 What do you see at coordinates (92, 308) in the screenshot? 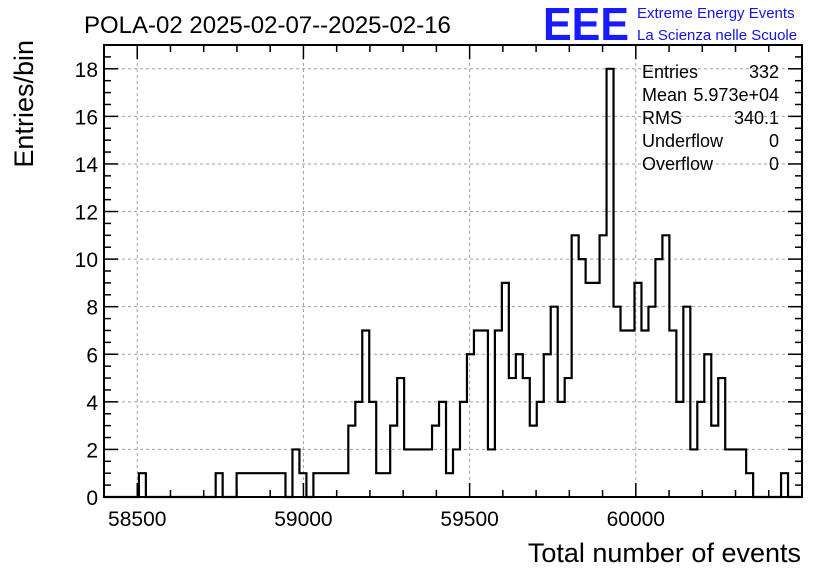
I see `y-tick-label: 8` at bounding box center [92, 308].